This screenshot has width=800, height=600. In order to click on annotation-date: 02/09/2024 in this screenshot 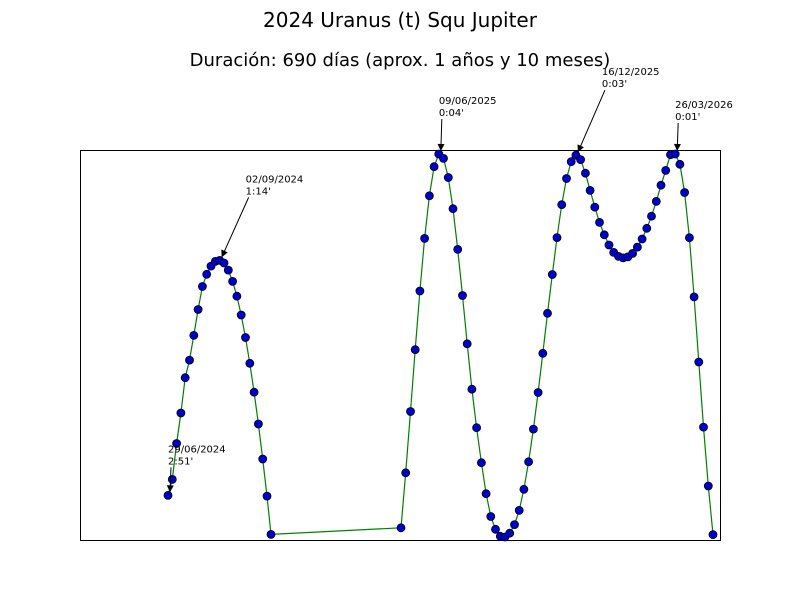, I will do `click(275, 179)`.